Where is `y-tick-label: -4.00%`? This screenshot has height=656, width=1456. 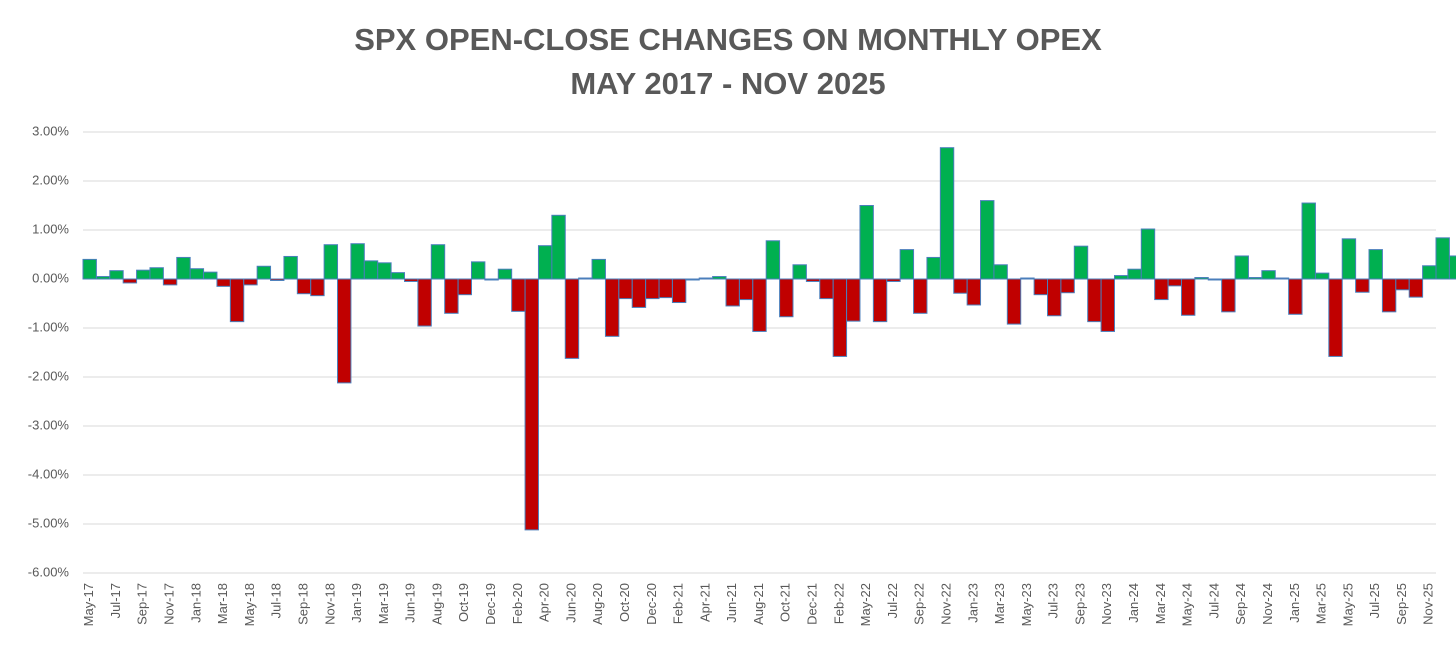
y-tick-label: -4.00% is located at coordinates (49, 473).